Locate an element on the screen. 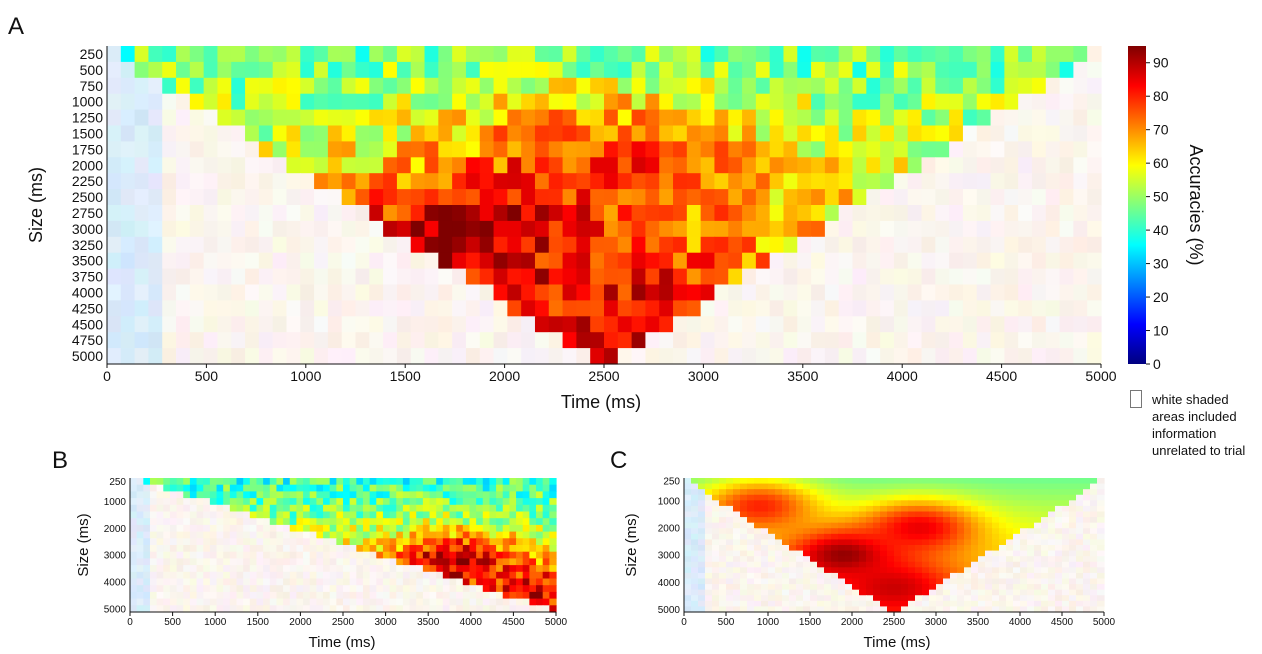 This screenshot has width=1262, height=654. y-tick-label: 2750 is located at coordinates (87, 213).